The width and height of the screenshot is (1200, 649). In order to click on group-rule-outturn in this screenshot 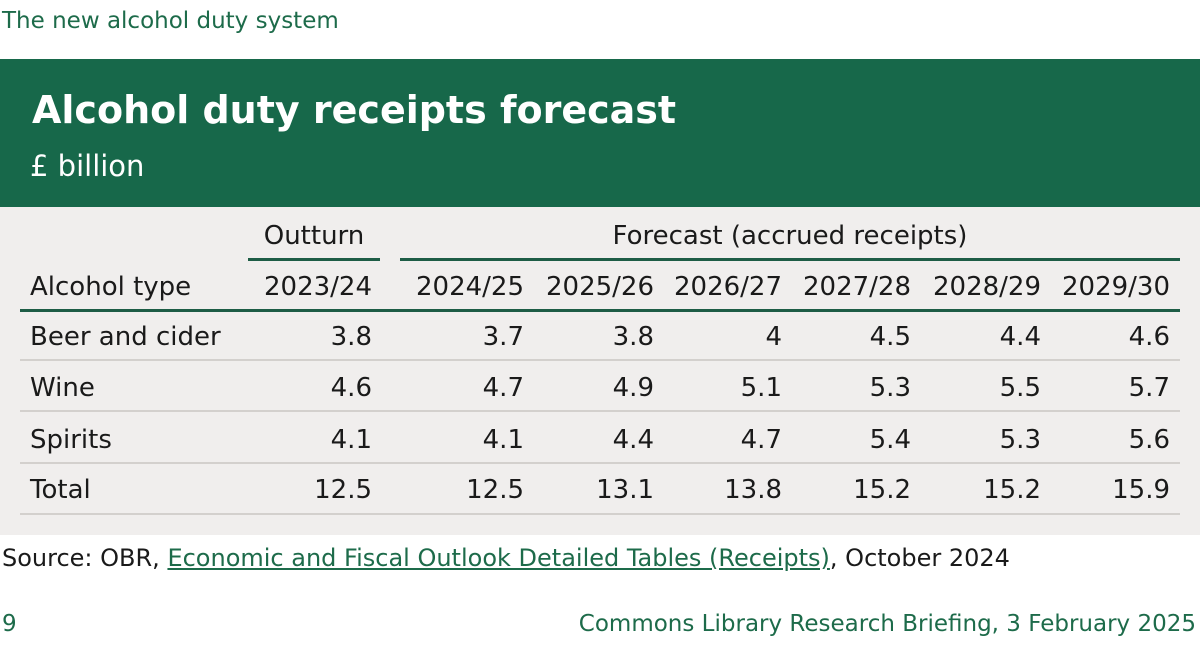, I will do `click(314, 259)`.